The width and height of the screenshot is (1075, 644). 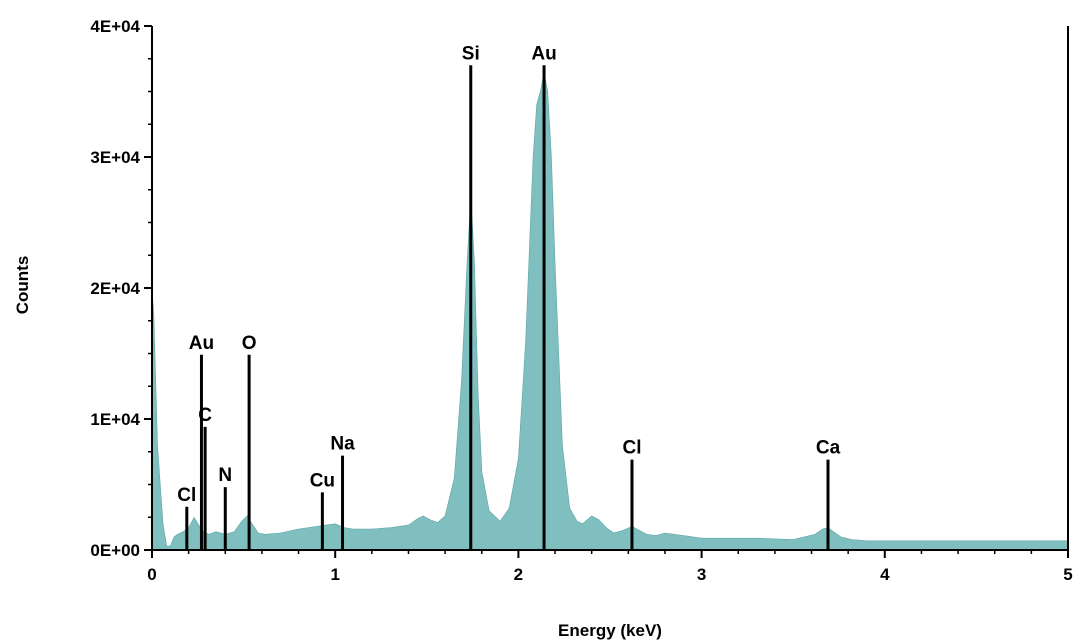 I want to click on x-tick-label-0: 0, so click(x=151, y=574).